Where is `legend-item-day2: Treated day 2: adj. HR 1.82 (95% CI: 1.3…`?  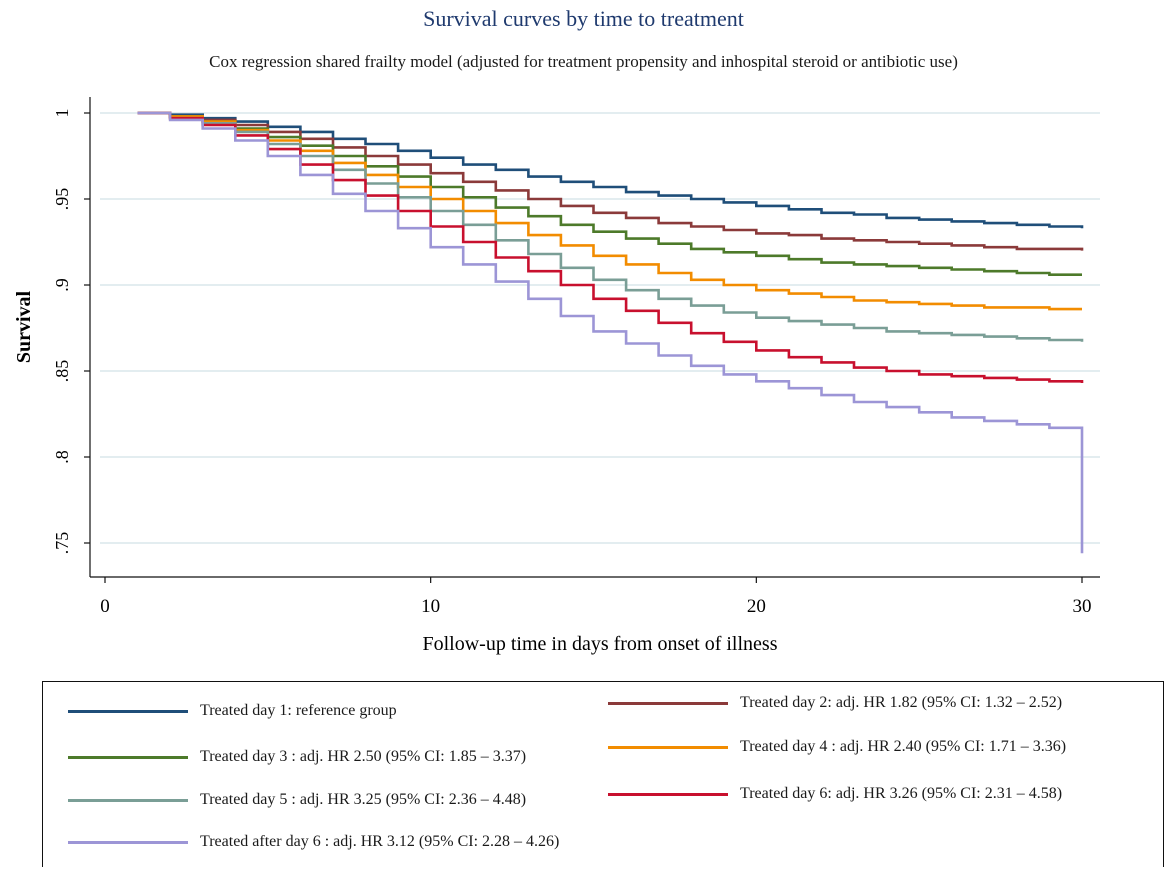
legend-item-day2: Treated day 2: adj. HR 1.82 (95% CI: 1.3… is located at coordinates (835, 703).